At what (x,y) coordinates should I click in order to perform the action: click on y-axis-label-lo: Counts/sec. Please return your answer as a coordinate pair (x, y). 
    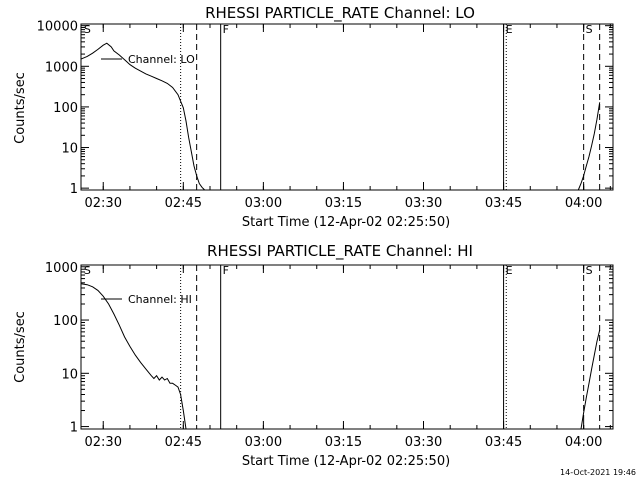
    Looking at the image, I should click on (20, 108).